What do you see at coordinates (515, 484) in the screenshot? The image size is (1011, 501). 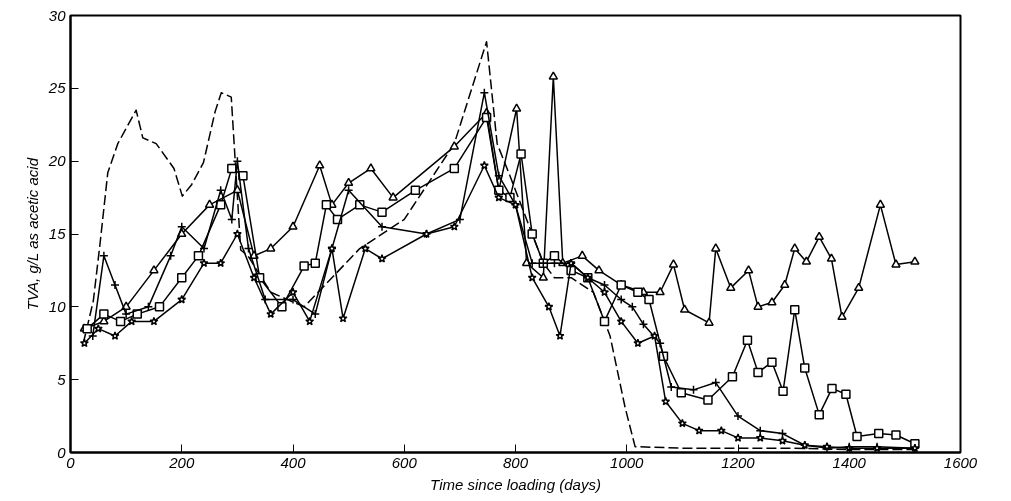 I see `x-axis-title: Time since loading (days)` at bounding box center [515, 484].